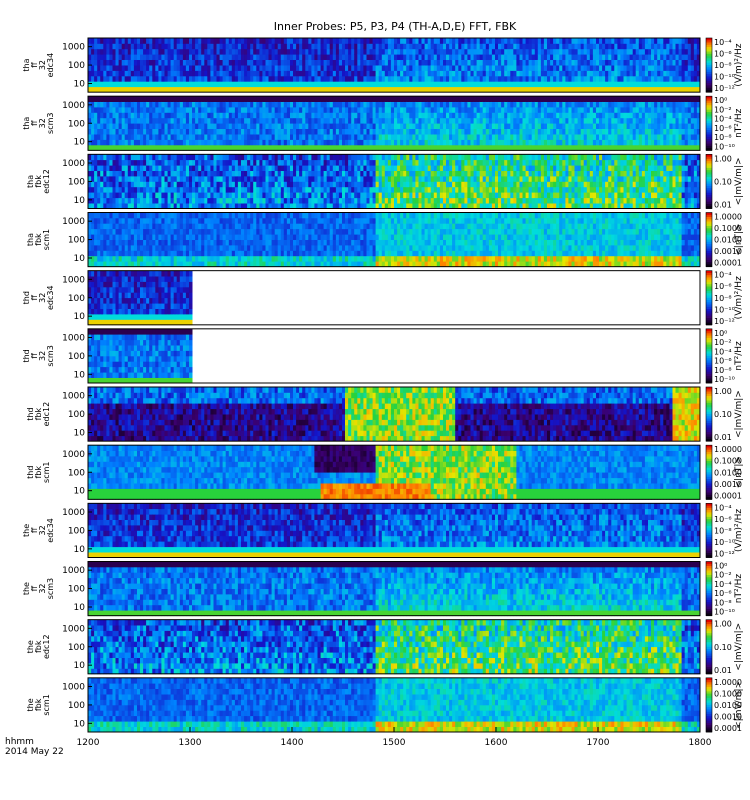  What do you see at coordinates (709, 131) in the screenshot?
I see `colorbar-step` at bounding box center [709, 131].